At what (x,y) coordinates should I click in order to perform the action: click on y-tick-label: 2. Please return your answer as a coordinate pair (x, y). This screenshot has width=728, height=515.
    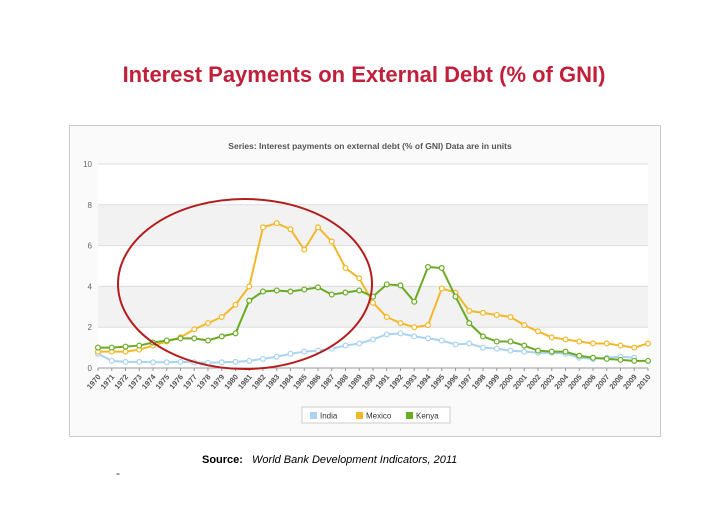
    Looking at the image, I should click on (90, 327).